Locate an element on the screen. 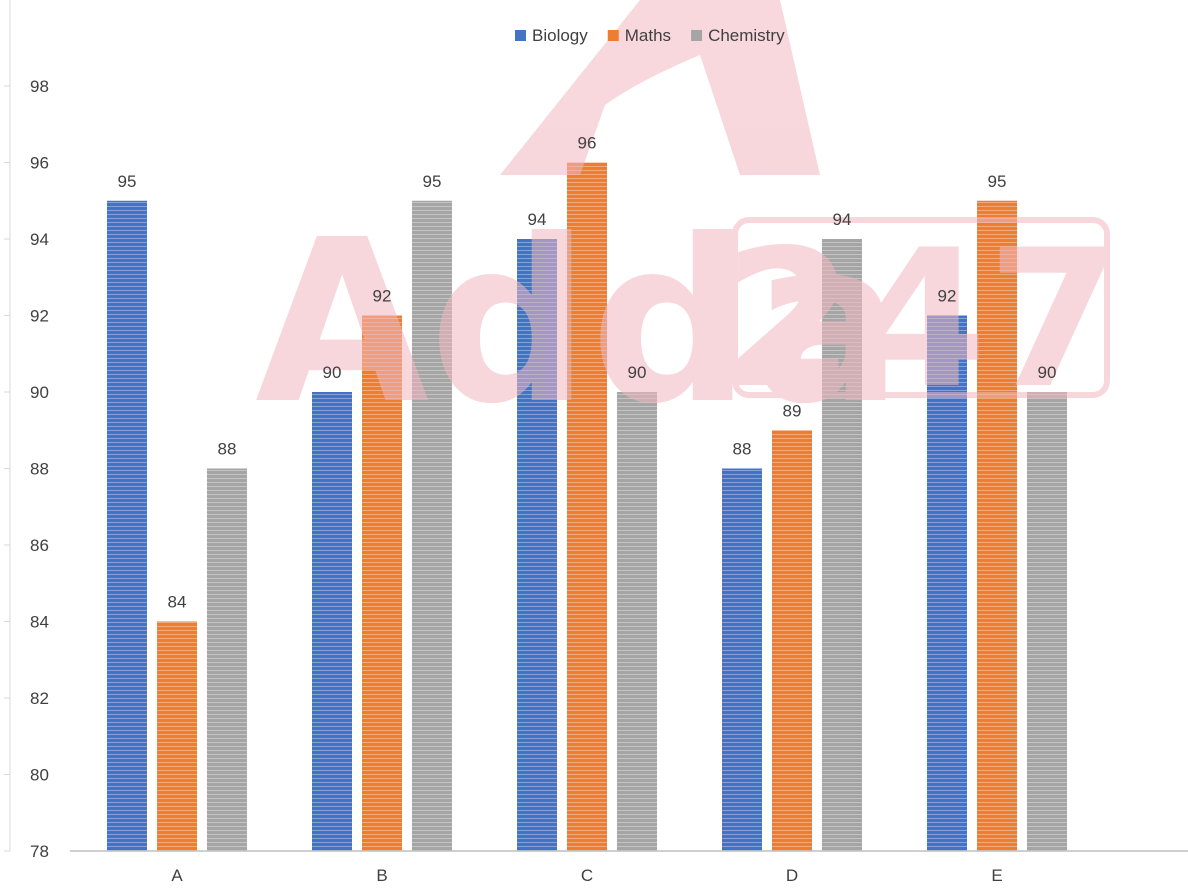  data-label-biology-c: 94 is located at coordinates (537, 219).